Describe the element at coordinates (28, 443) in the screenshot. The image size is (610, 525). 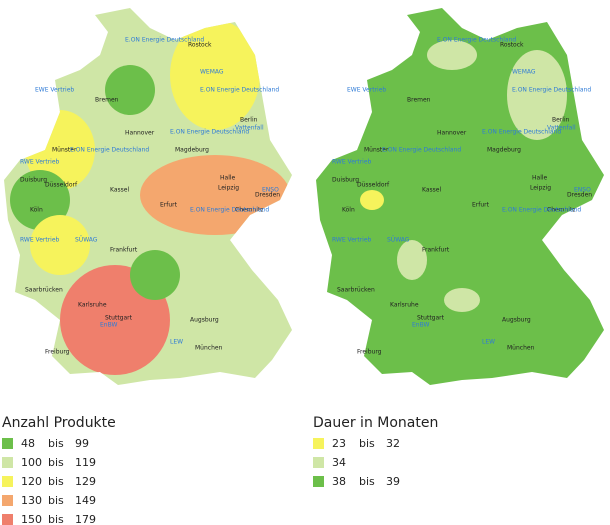
I see `legend-from: 48` at that location.